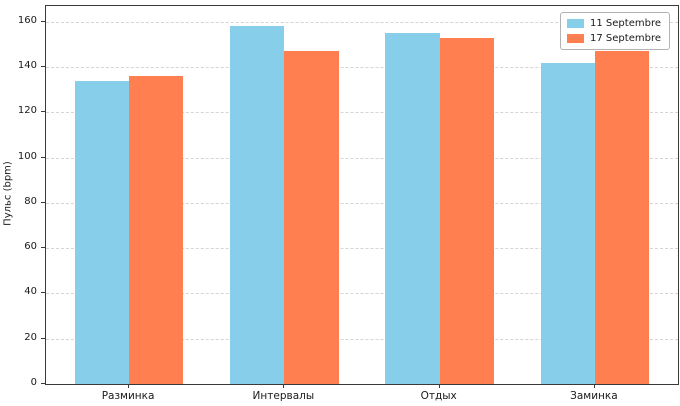  I want to click on legend-item-0: 11 Septembre, so click(614, 23).